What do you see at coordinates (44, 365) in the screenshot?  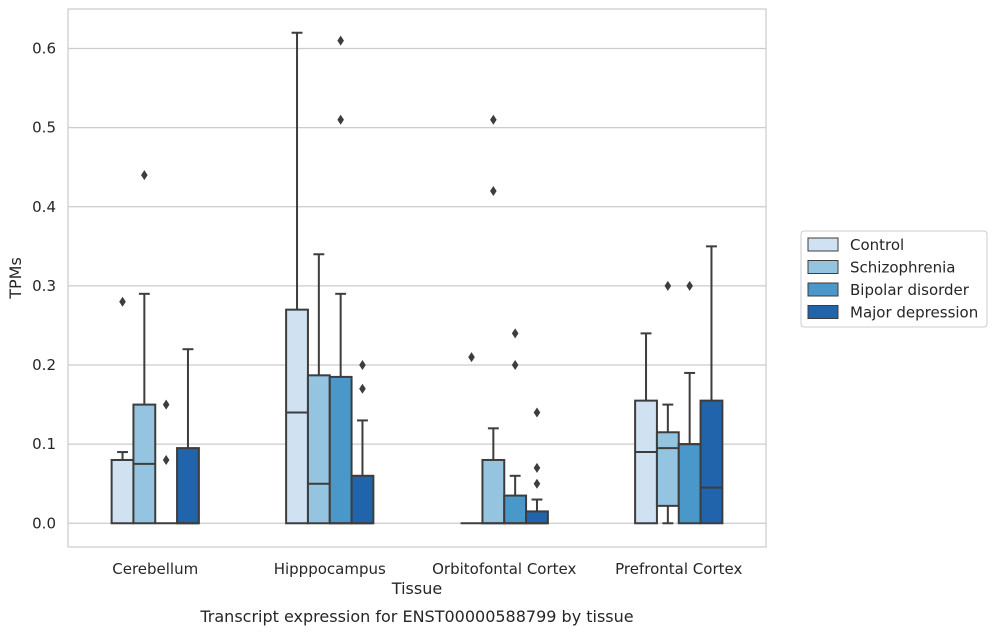 I see `y-tick-label: 0.2` at bounding box center [44, 365].